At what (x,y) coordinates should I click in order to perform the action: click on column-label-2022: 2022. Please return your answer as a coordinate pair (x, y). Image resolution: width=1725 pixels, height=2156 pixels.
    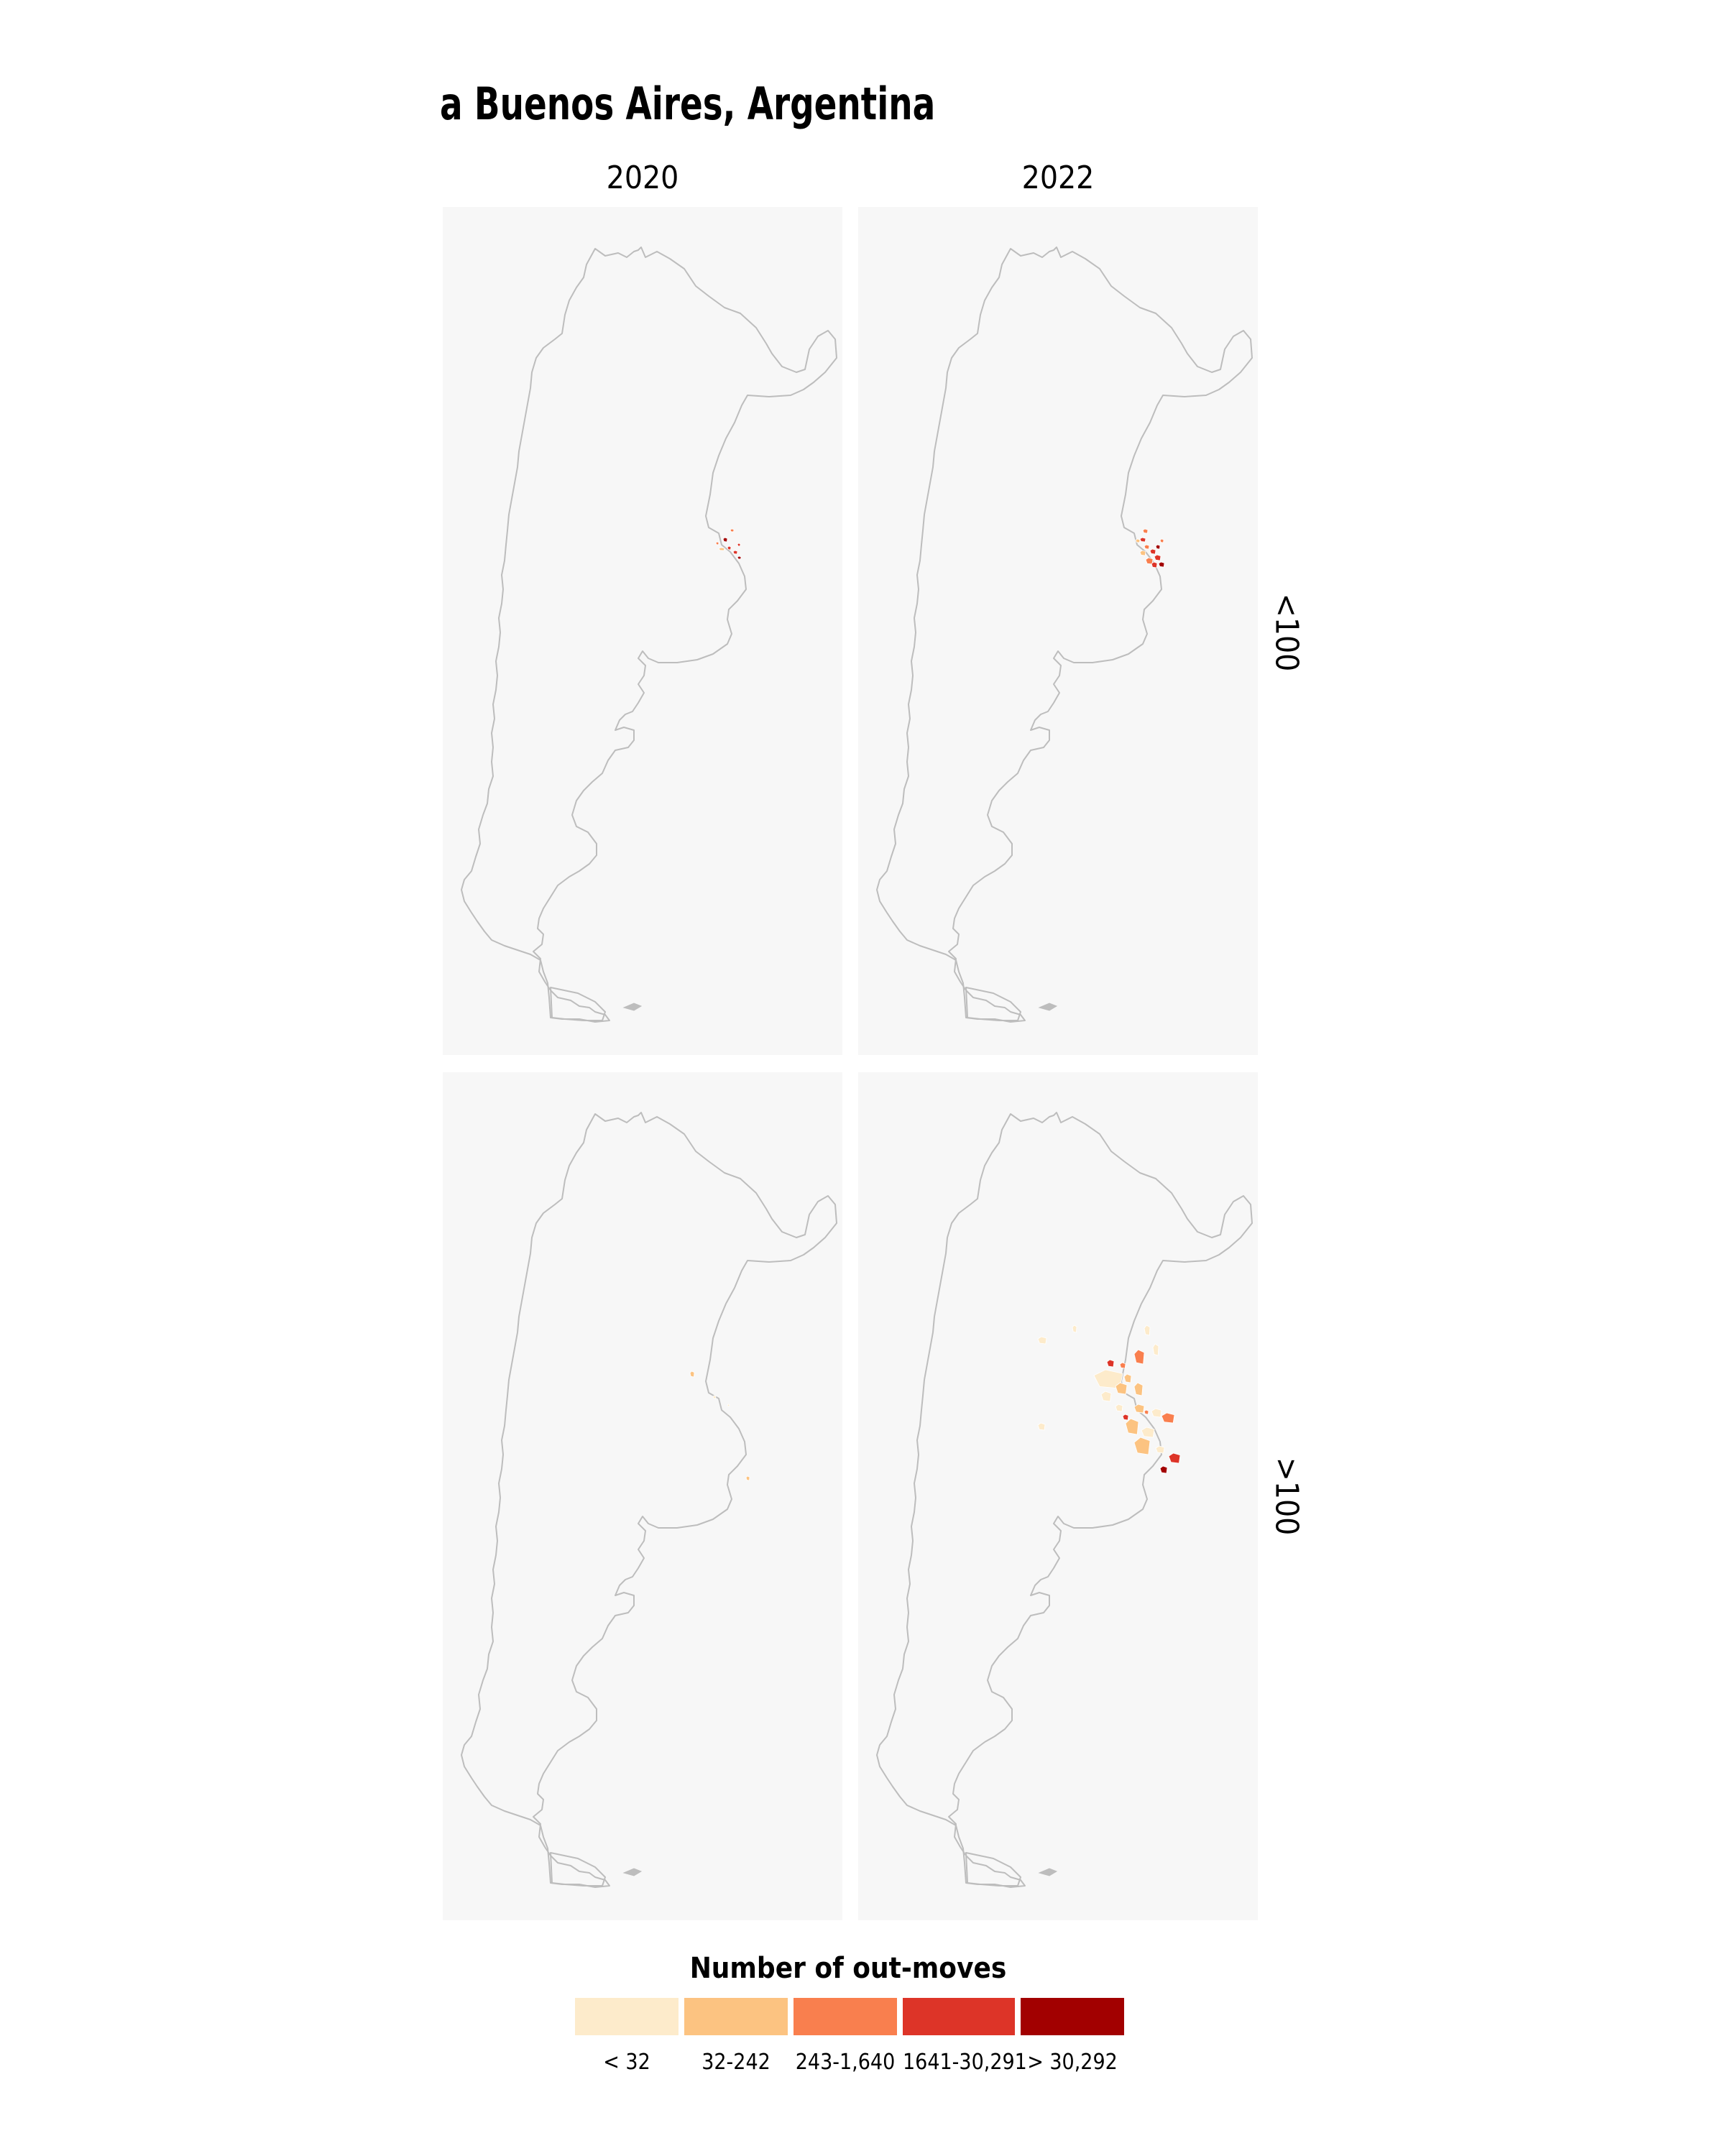
    Looking at the image, I should click on (1058, 178).